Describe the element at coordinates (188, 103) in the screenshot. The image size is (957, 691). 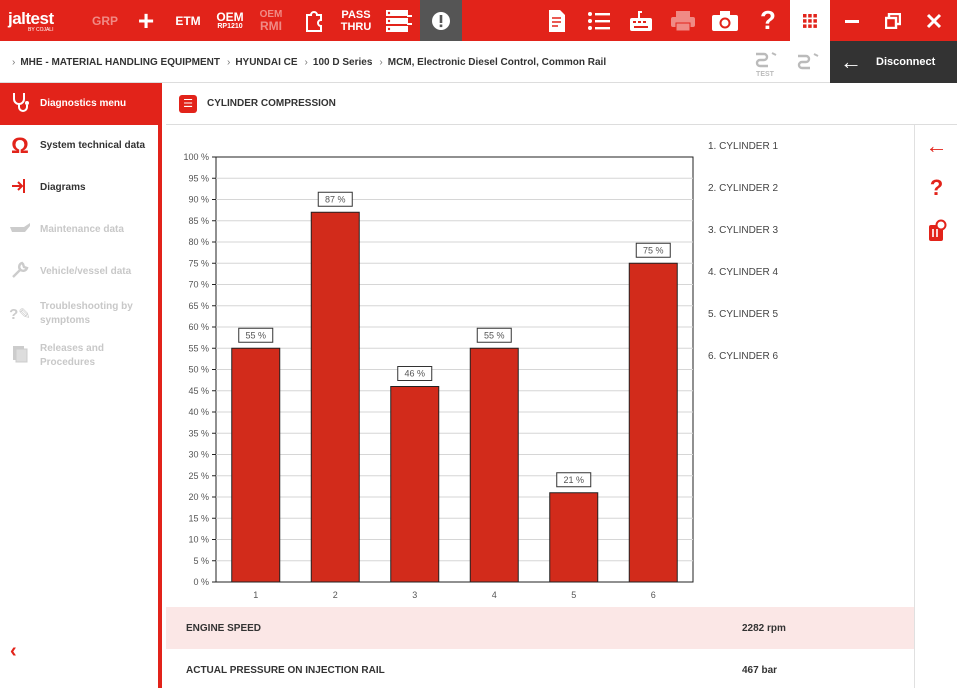
I see `list-doc-icon: ☰` at that location.